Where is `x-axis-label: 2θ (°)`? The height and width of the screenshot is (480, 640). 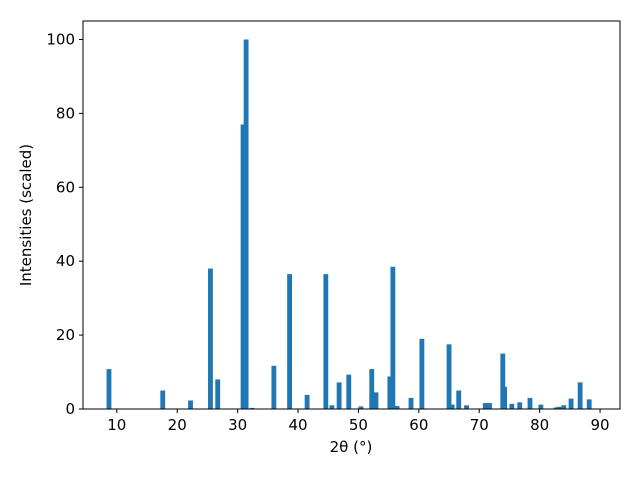 x-axis-label: 2θ (°) is located at coordinates (351, 447).